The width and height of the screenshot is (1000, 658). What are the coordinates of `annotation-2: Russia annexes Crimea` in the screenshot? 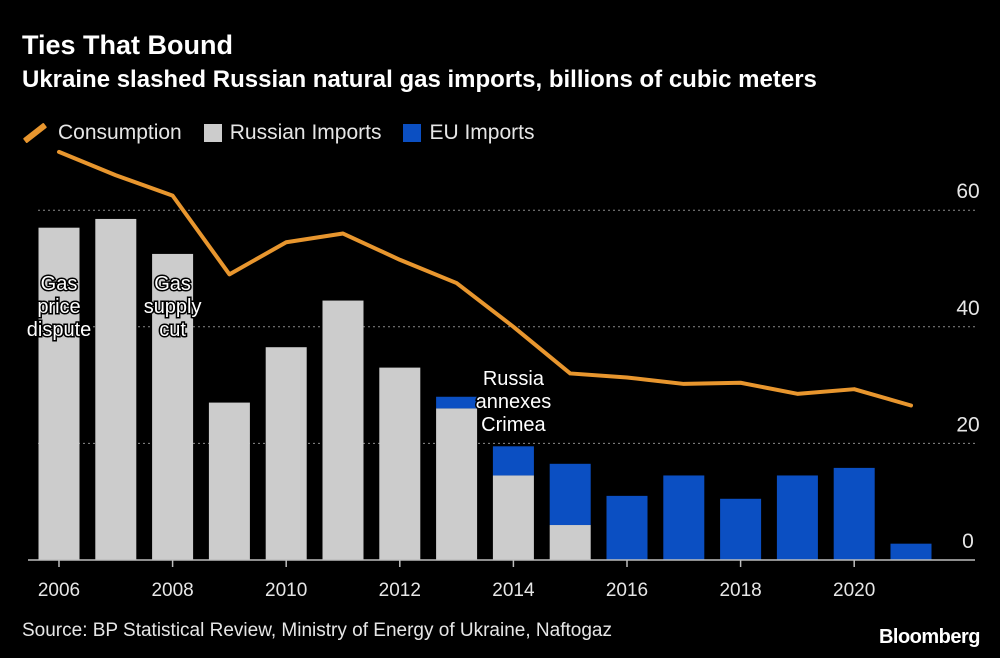 It's located at (514, 402).